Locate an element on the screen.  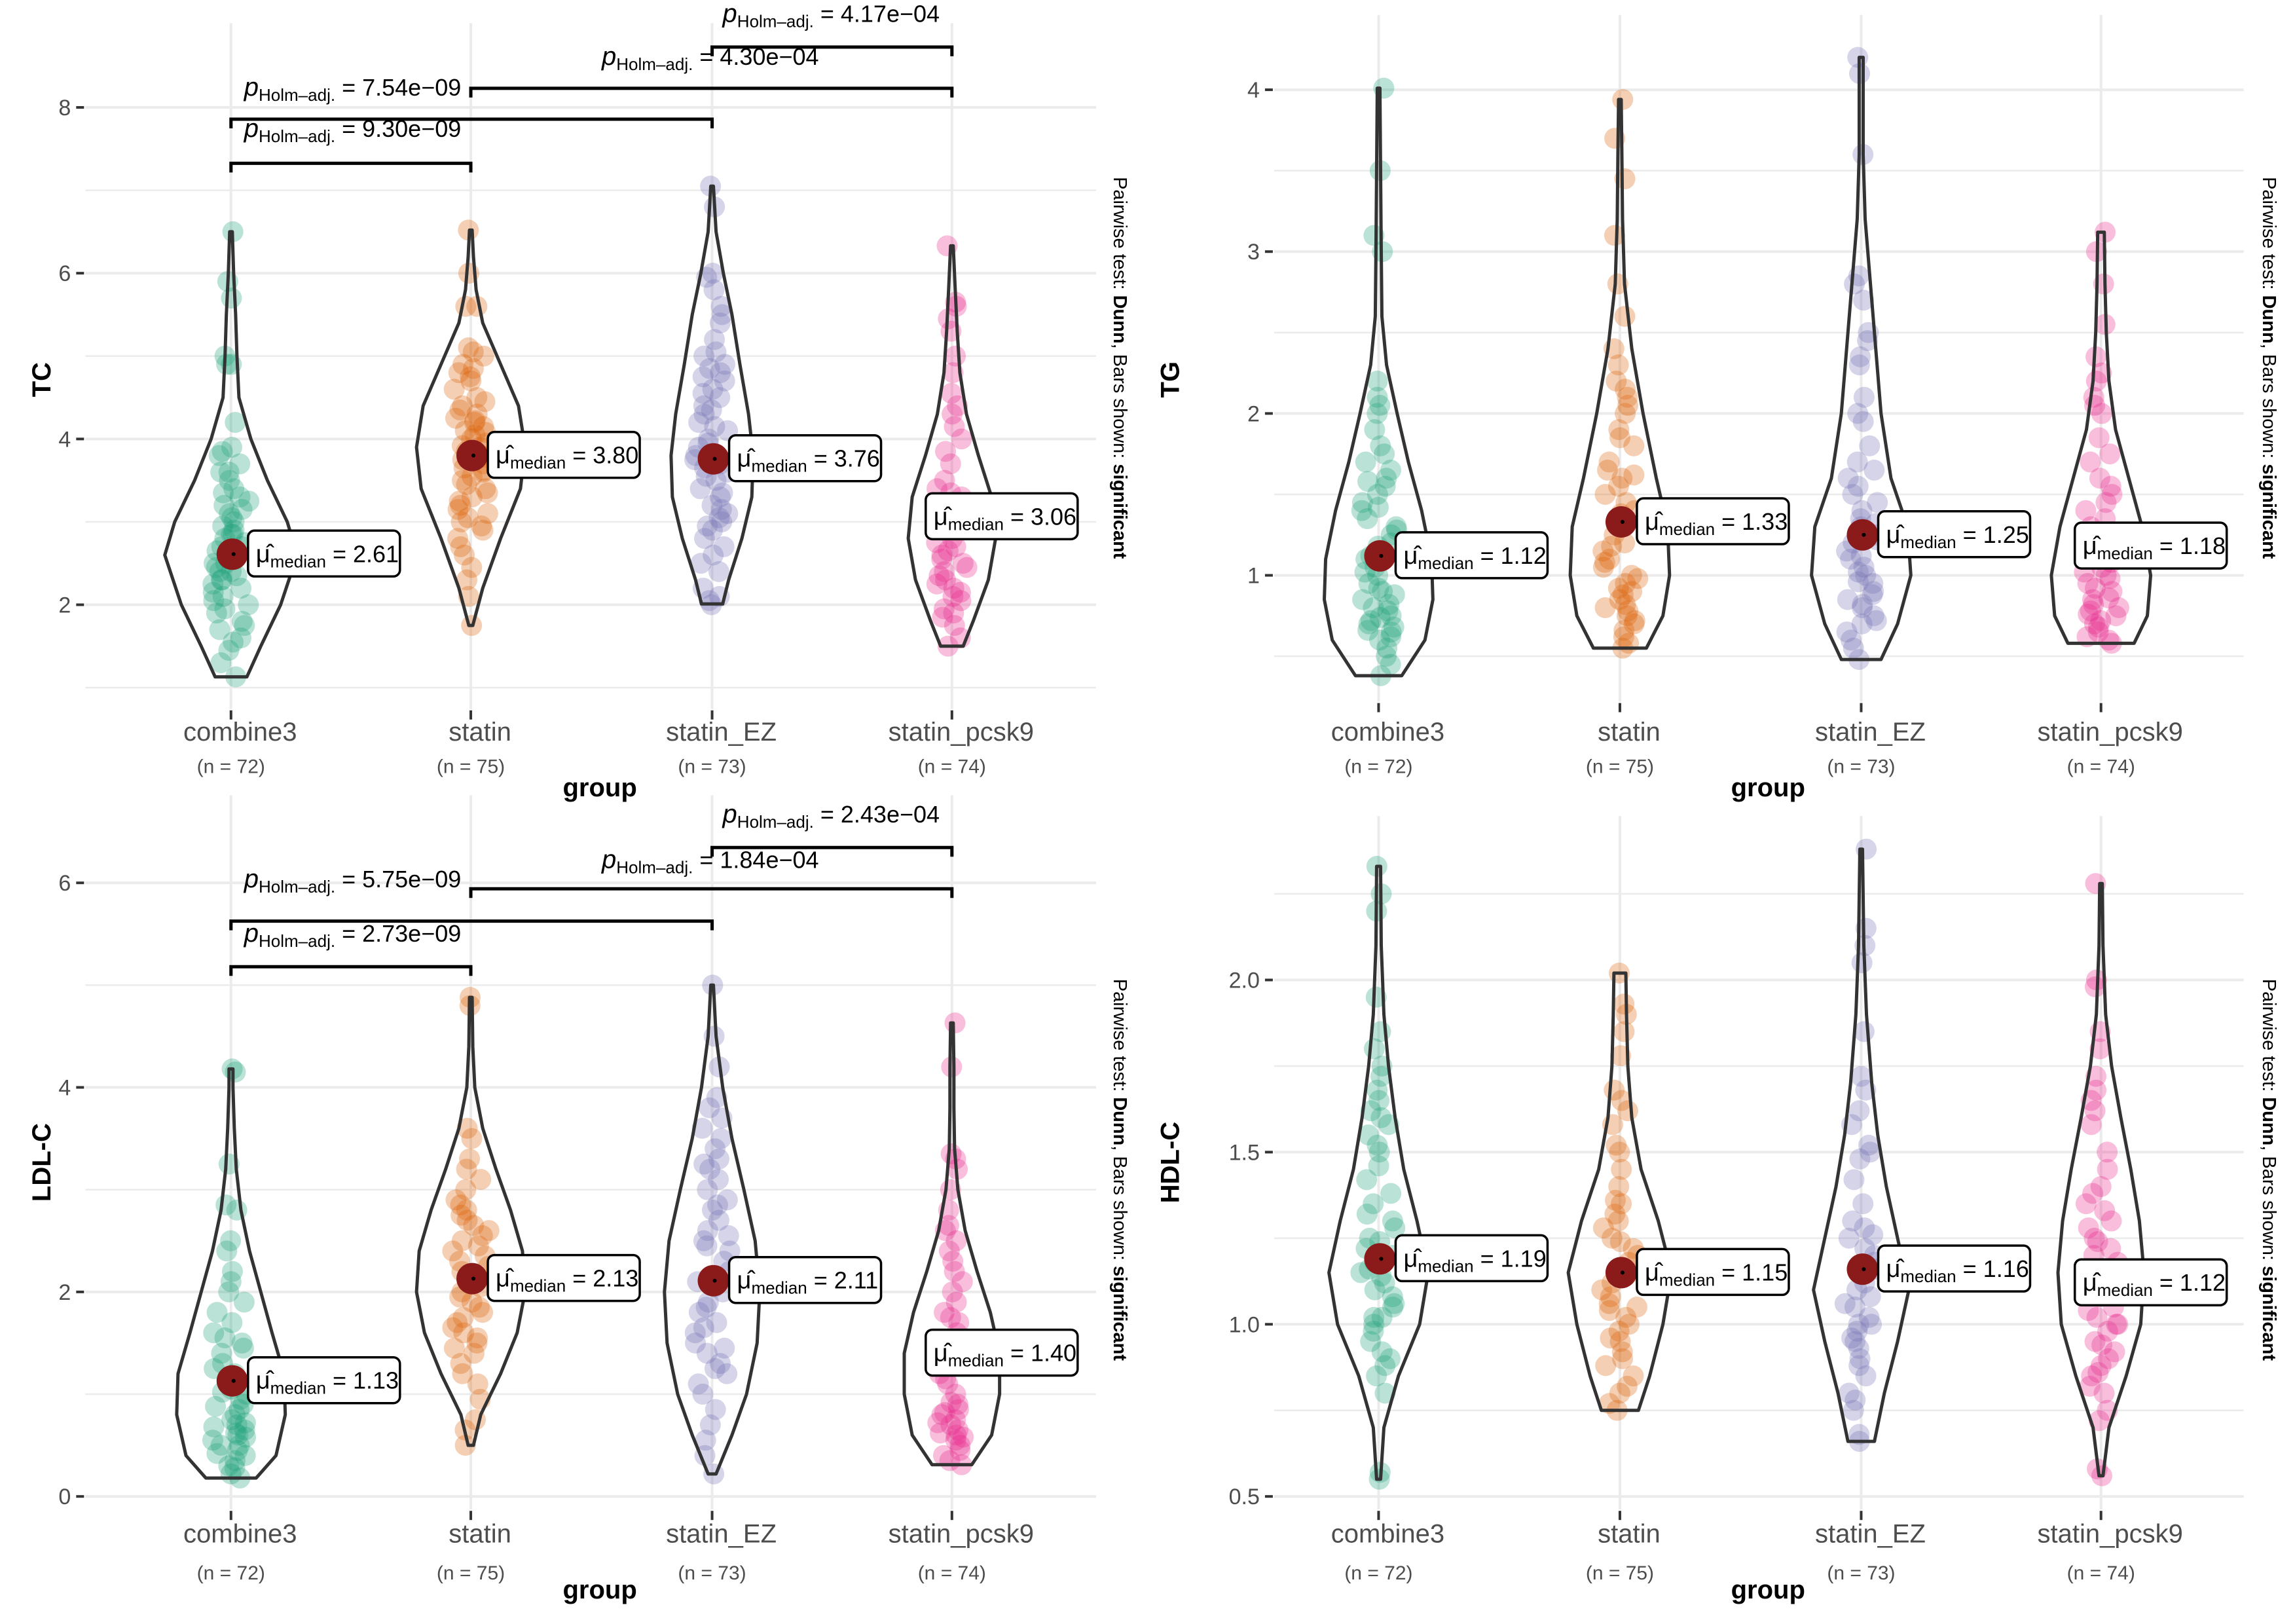
p-value-label: pHolm–adj. = 2.43e−04 is located at coordinates (831, 816).